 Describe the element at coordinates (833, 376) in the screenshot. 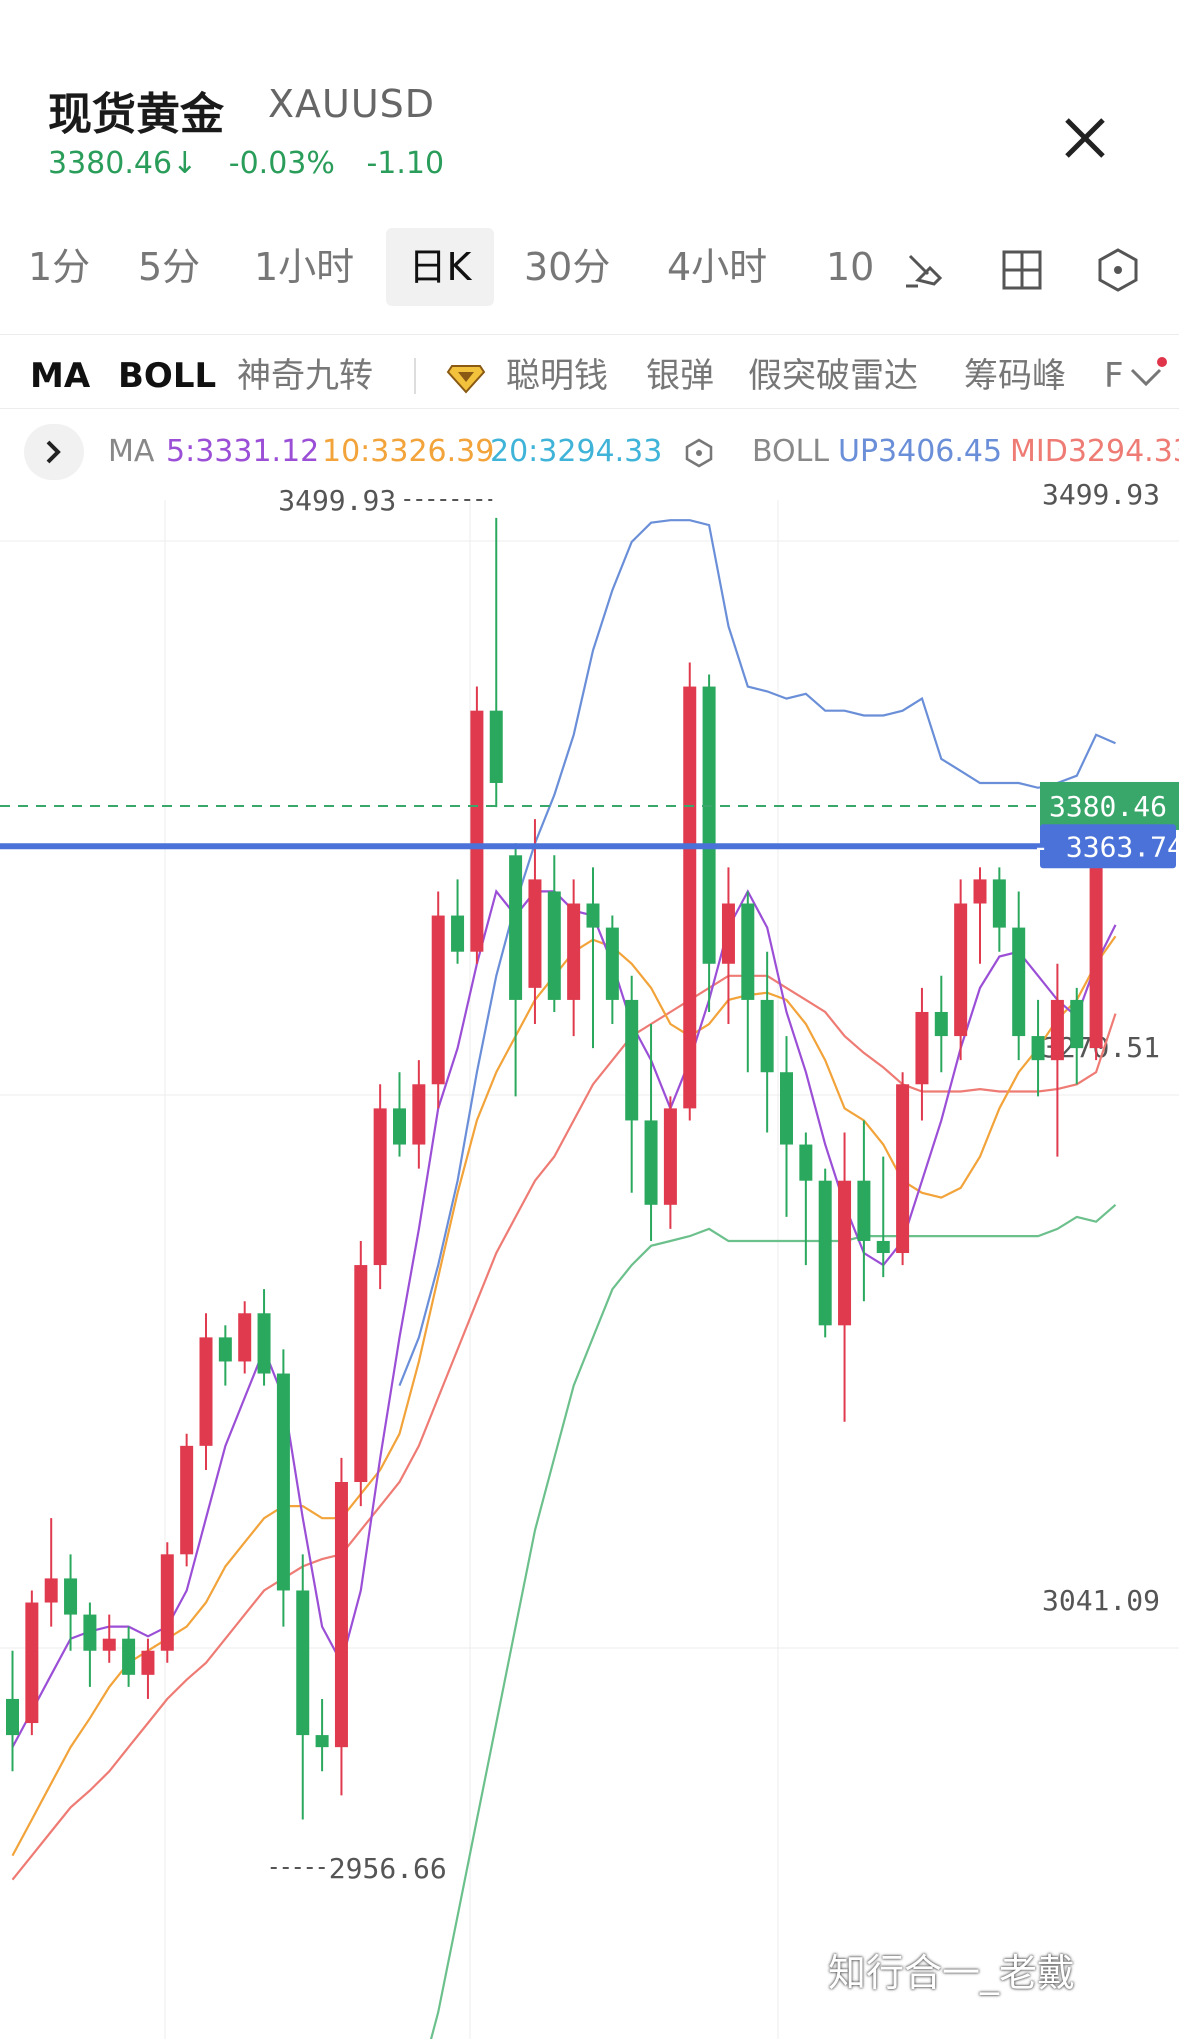

I see `indicator-false-breakout: 假突破雷达` at that location.